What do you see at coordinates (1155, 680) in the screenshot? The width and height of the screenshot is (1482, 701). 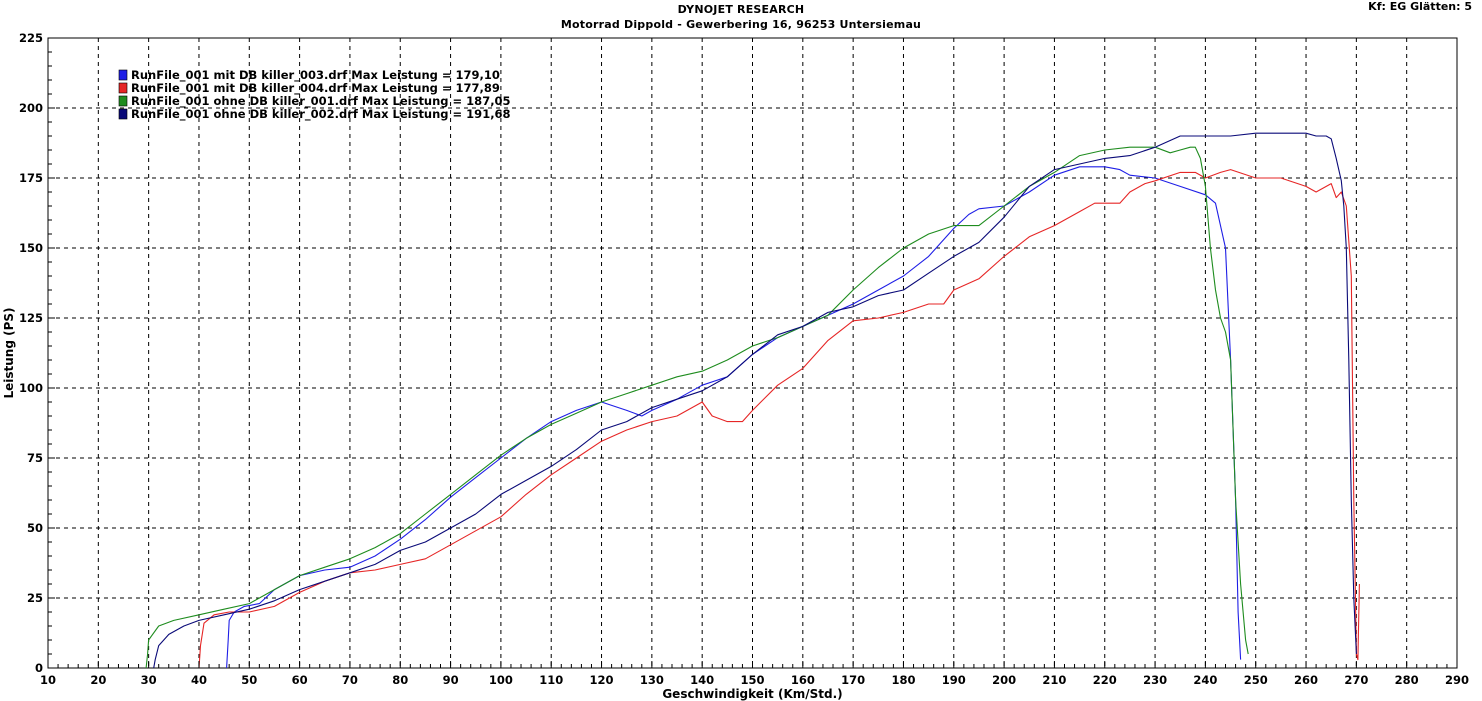 I see `x-tick-label-230: 230` at bounding box center [1155, 680].